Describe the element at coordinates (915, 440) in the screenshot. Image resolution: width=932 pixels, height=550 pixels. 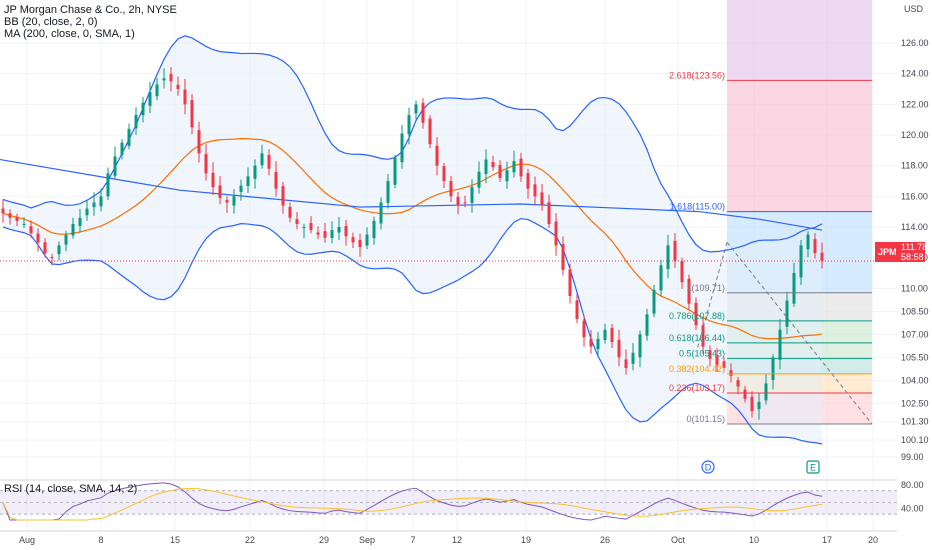
I see `price-tick-label: 100.10` at that location.